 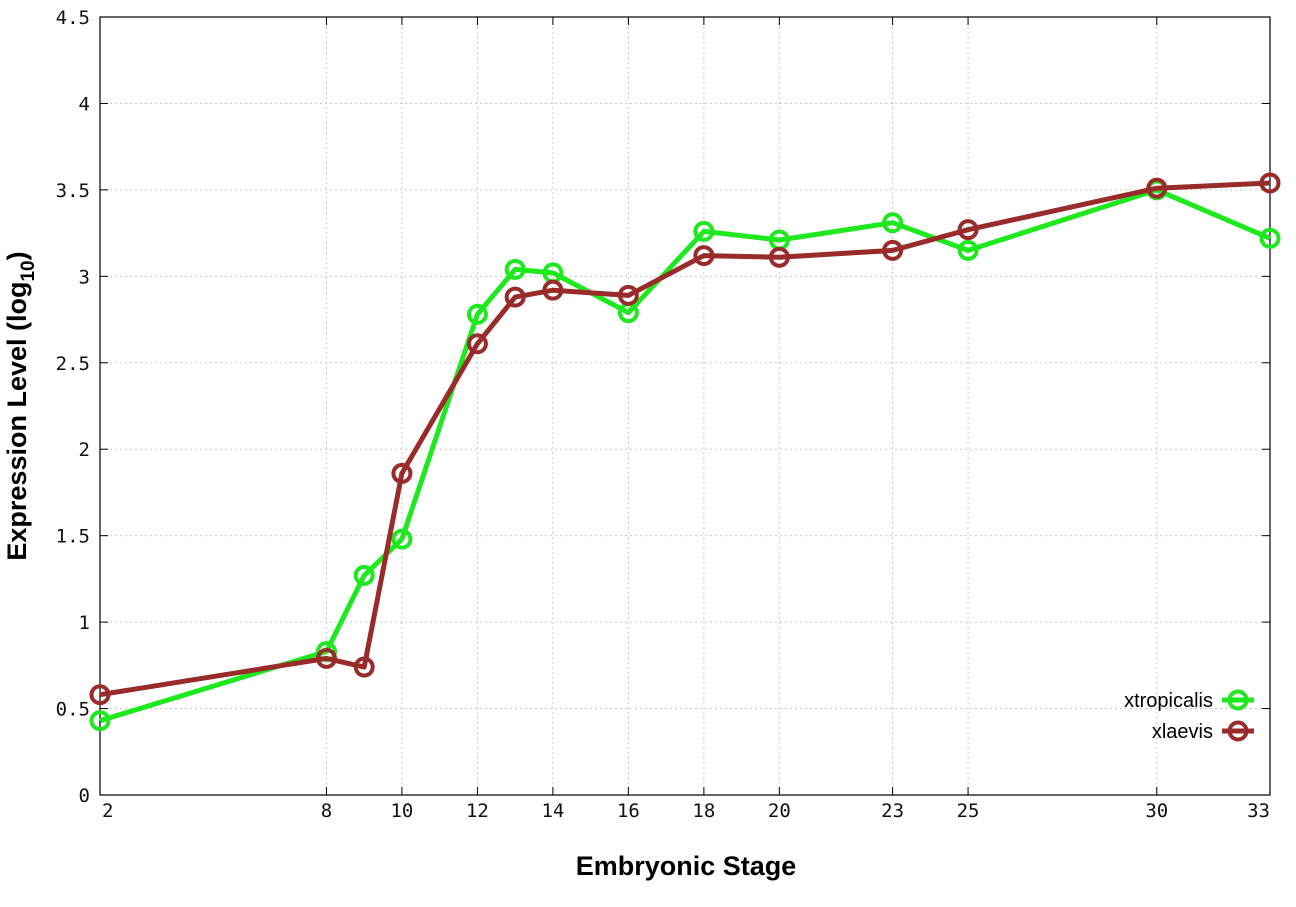 I want to click on y-axis-tick-labels: 0 0.5 1 1.5 2 2.5 3 3.5 4 4.5, so click(x=73, y=407).